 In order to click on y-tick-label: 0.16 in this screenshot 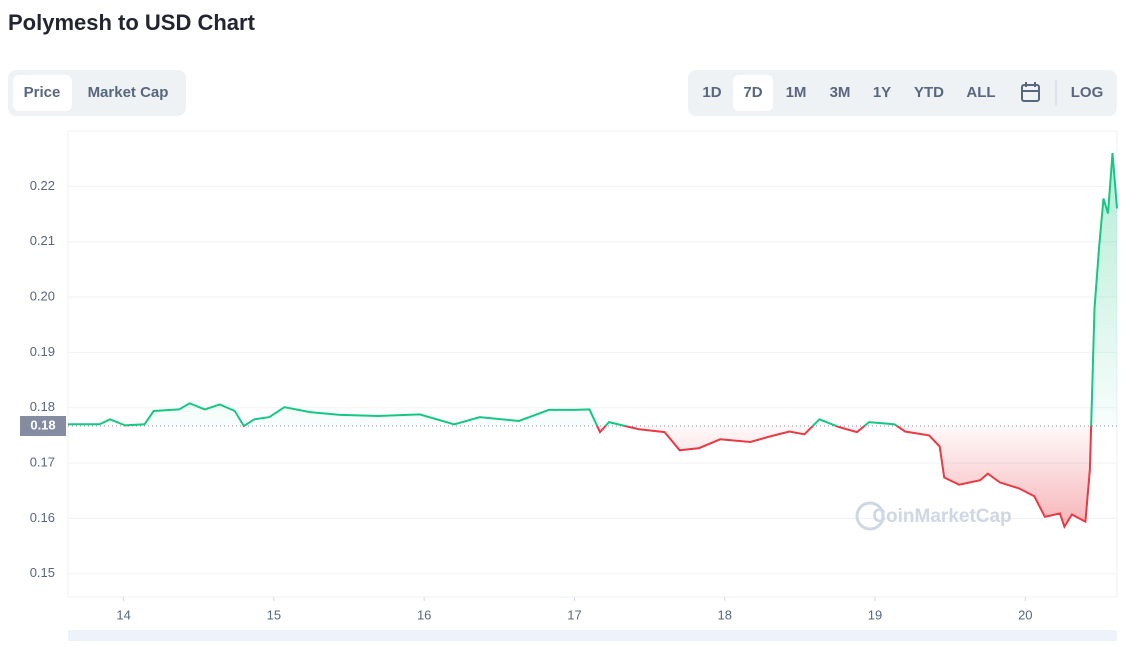, I will do `click(42, 517)`.